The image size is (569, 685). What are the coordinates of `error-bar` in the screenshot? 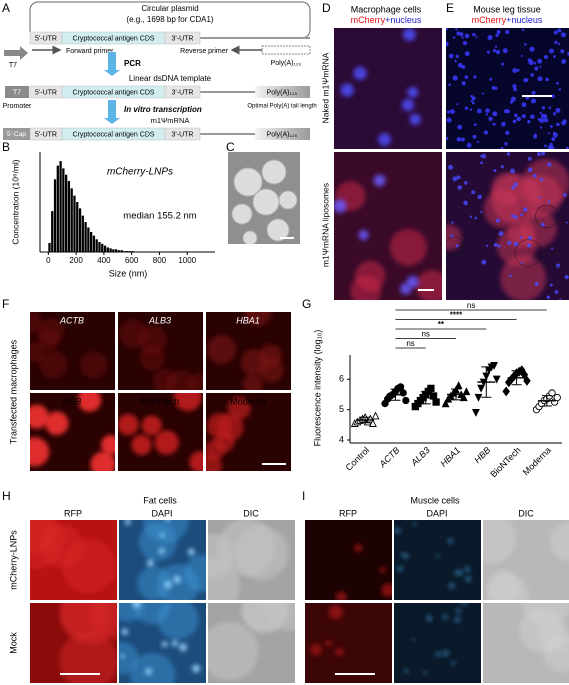 It's located at (365, 420).